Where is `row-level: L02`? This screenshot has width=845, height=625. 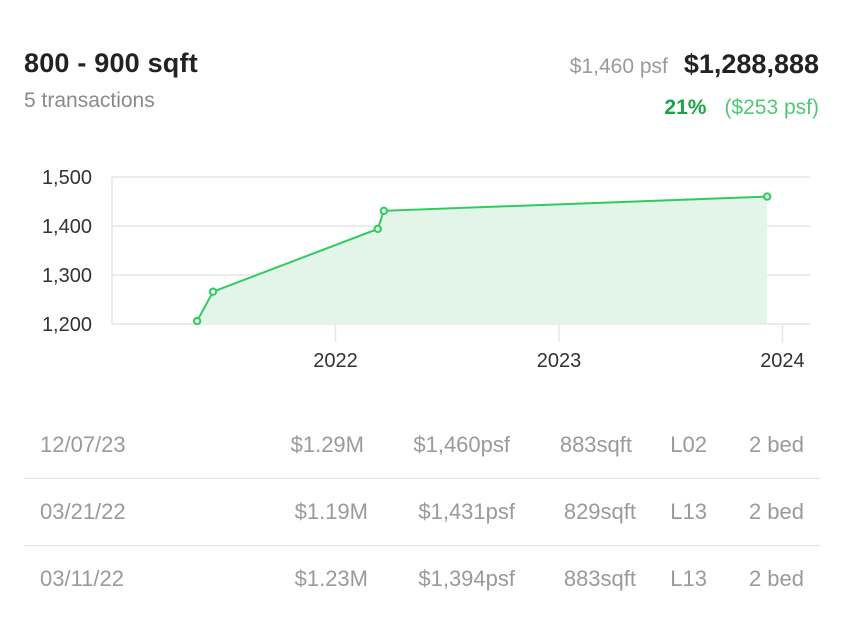
row-level: L02 is located at coordinates (688, 444).